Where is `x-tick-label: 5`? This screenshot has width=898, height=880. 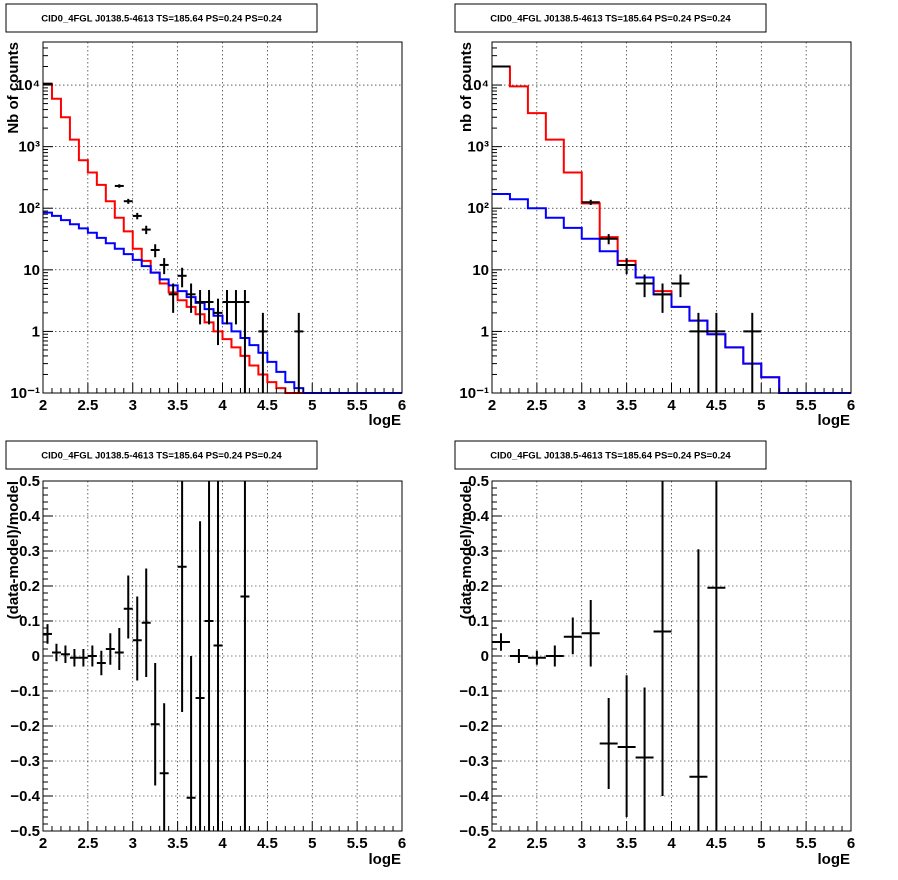
x-tick-label: 5 is located at coordinates (312, 405).